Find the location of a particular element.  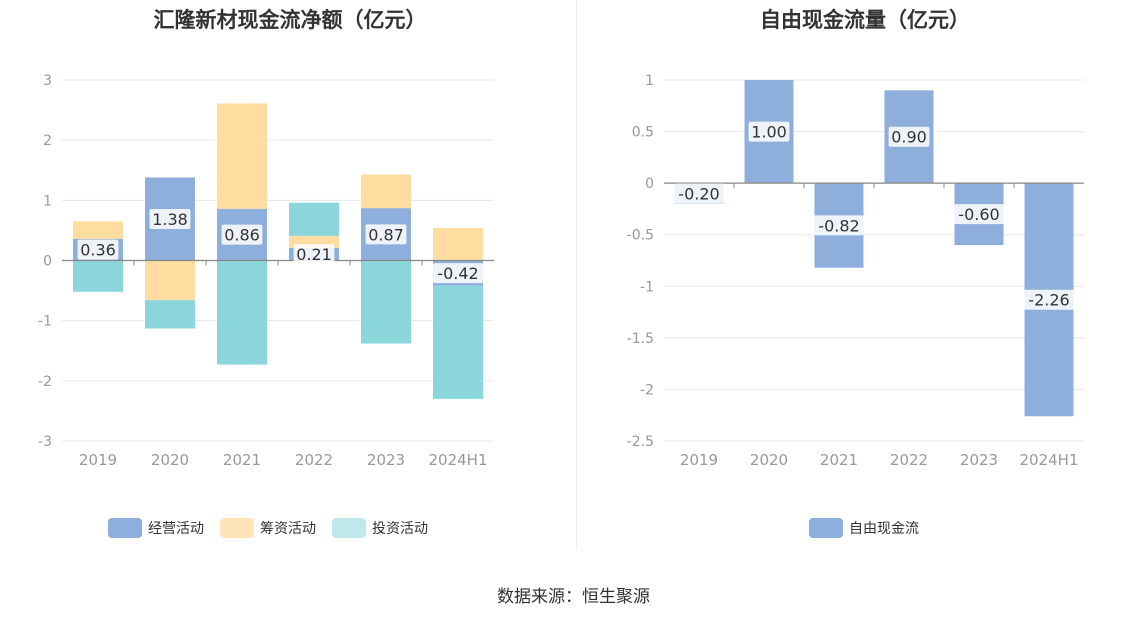

legend-item-free-cash-flow: 自由现金流 is located at coordinates (864, 528).